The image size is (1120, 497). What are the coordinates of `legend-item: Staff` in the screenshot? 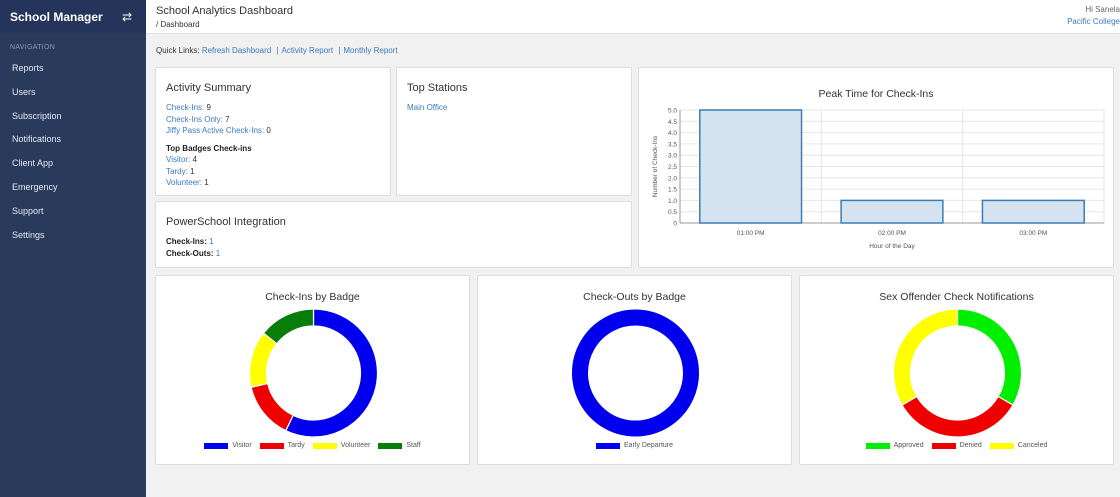 It's located at (399, 445).